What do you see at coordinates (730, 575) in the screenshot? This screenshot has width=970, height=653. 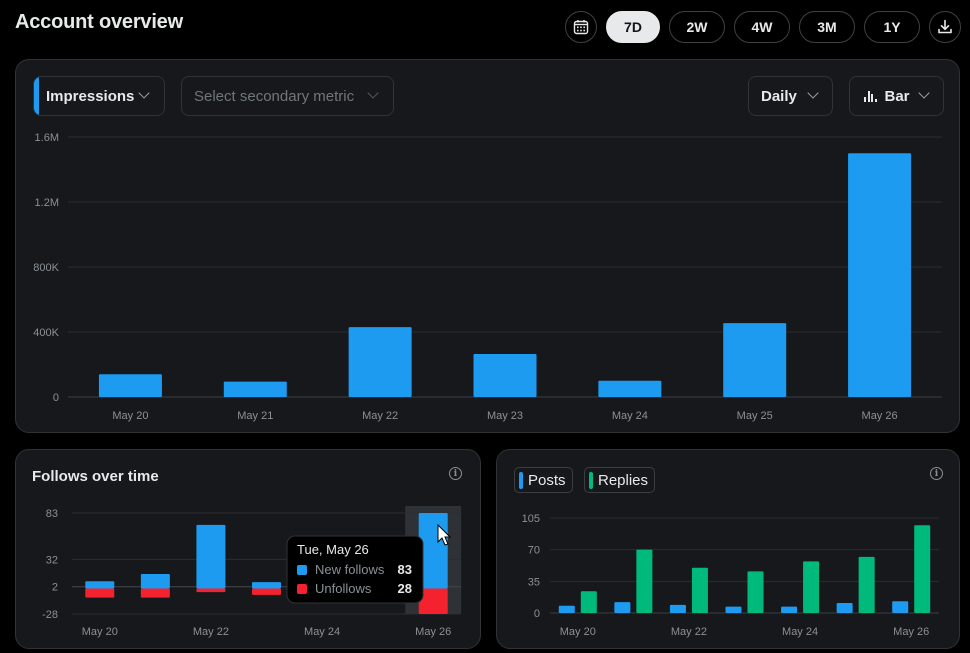 I see `posts-replies-bar-chart: 0 35 70 105 May 20 May 22 May 24 May 26` at bounding box center [730, 575].